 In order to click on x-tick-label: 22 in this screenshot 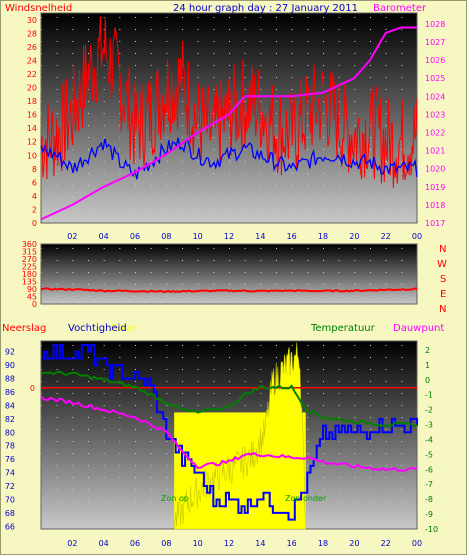, I will do `click(386, 543)`.